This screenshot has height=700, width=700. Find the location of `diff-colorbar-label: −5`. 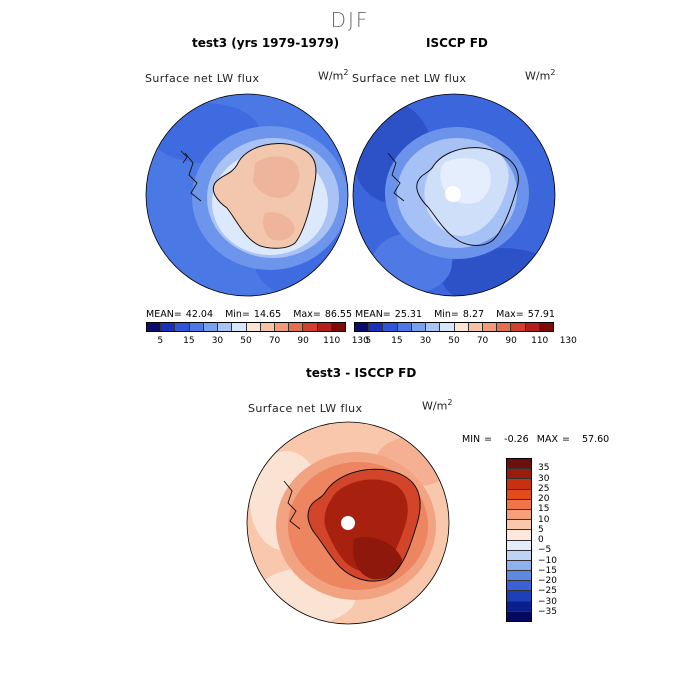

diff-colorbar-label: −5 is located at coordinates (545, 550).